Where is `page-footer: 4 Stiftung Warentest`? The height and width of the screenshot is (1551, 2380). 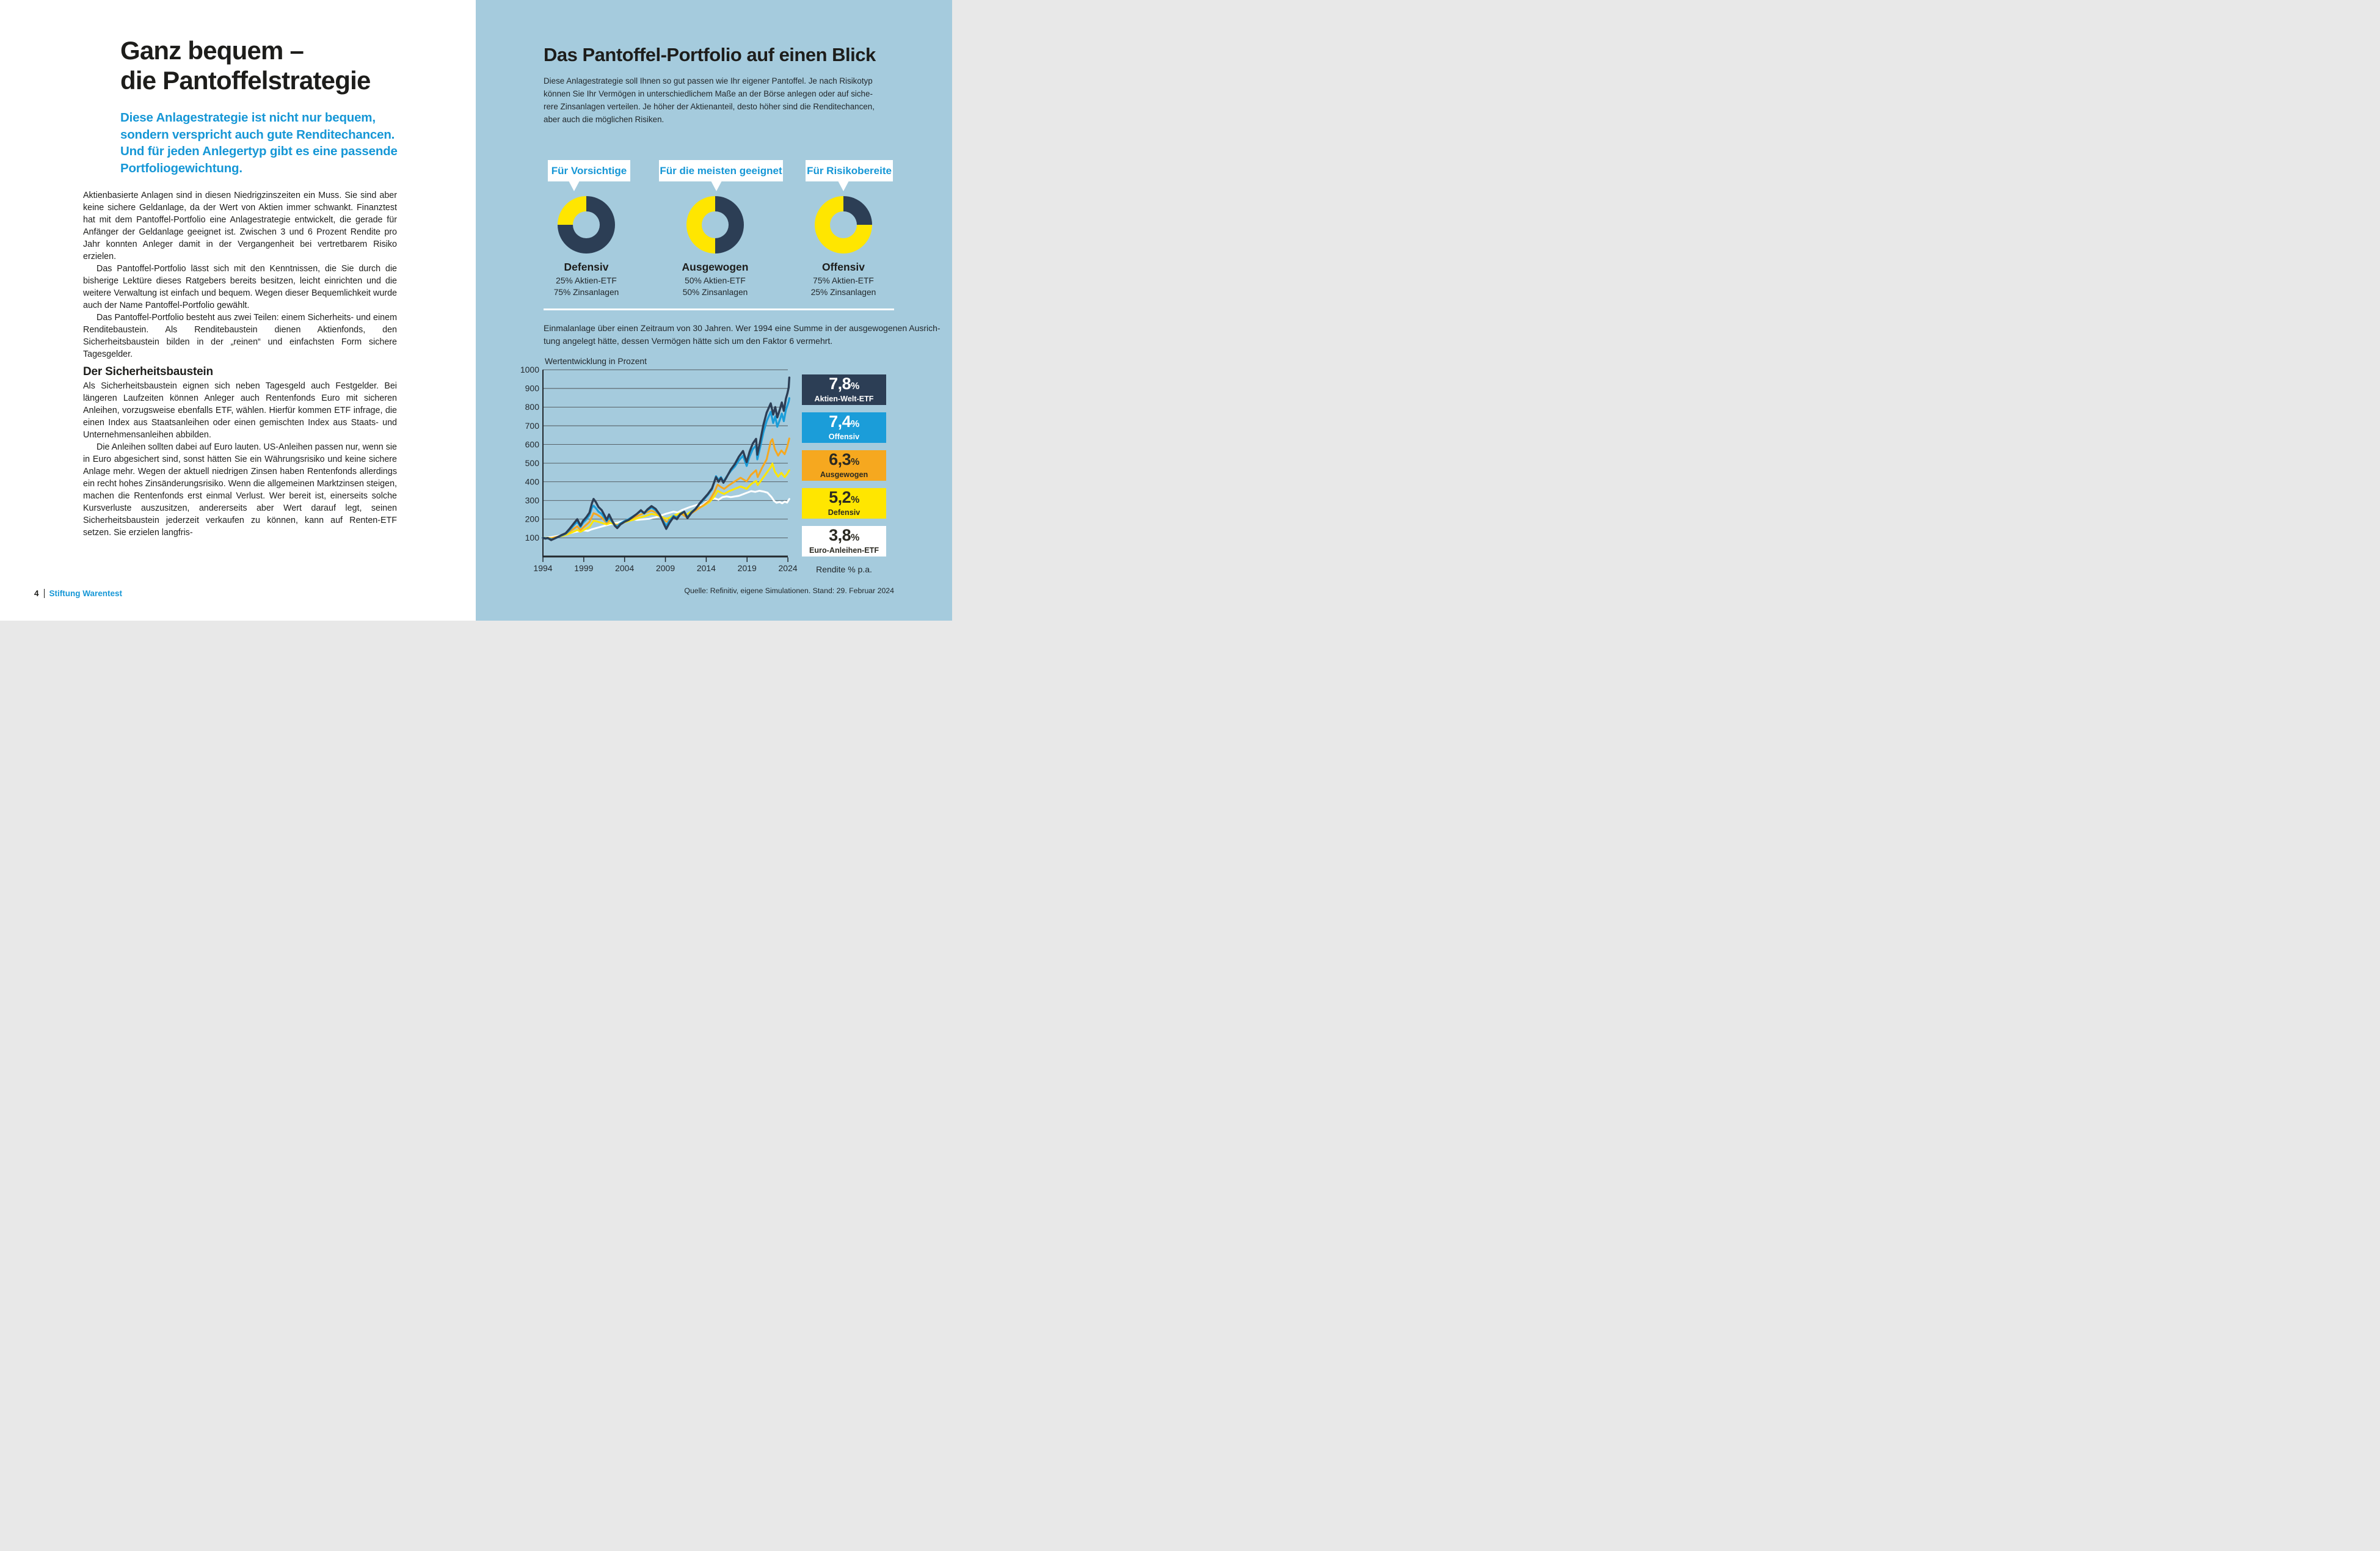
page-footer: 4 Stiftung Warentest is located at coordinates (78, 593).